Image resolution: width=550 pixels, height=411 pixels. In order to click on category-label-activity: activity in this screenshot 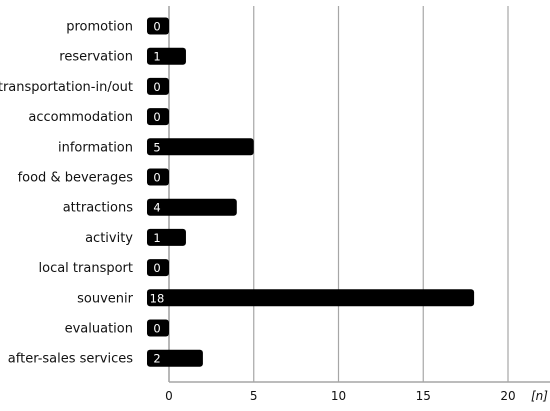, I will do `click(109, 238)`.